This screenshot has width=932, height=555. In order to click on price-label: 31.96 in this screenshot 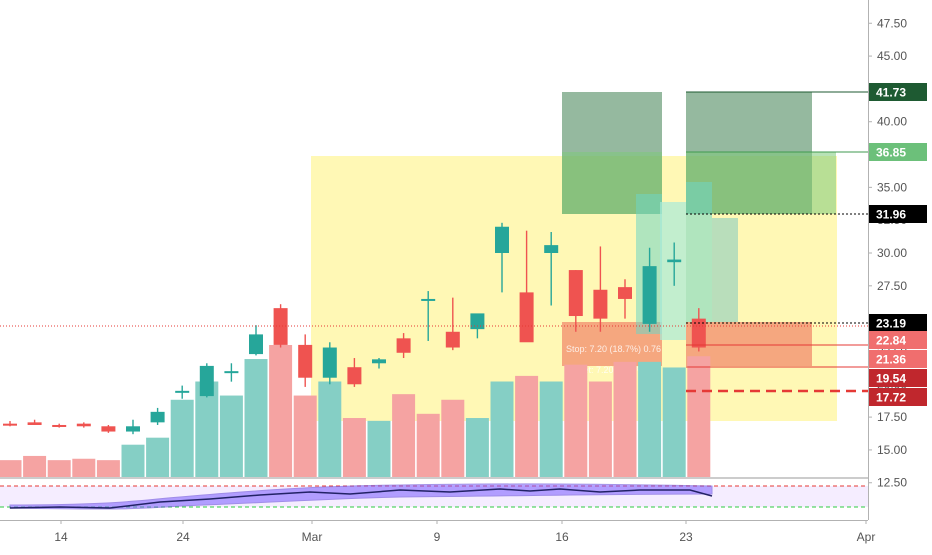, I will do `click(898, 214)`.